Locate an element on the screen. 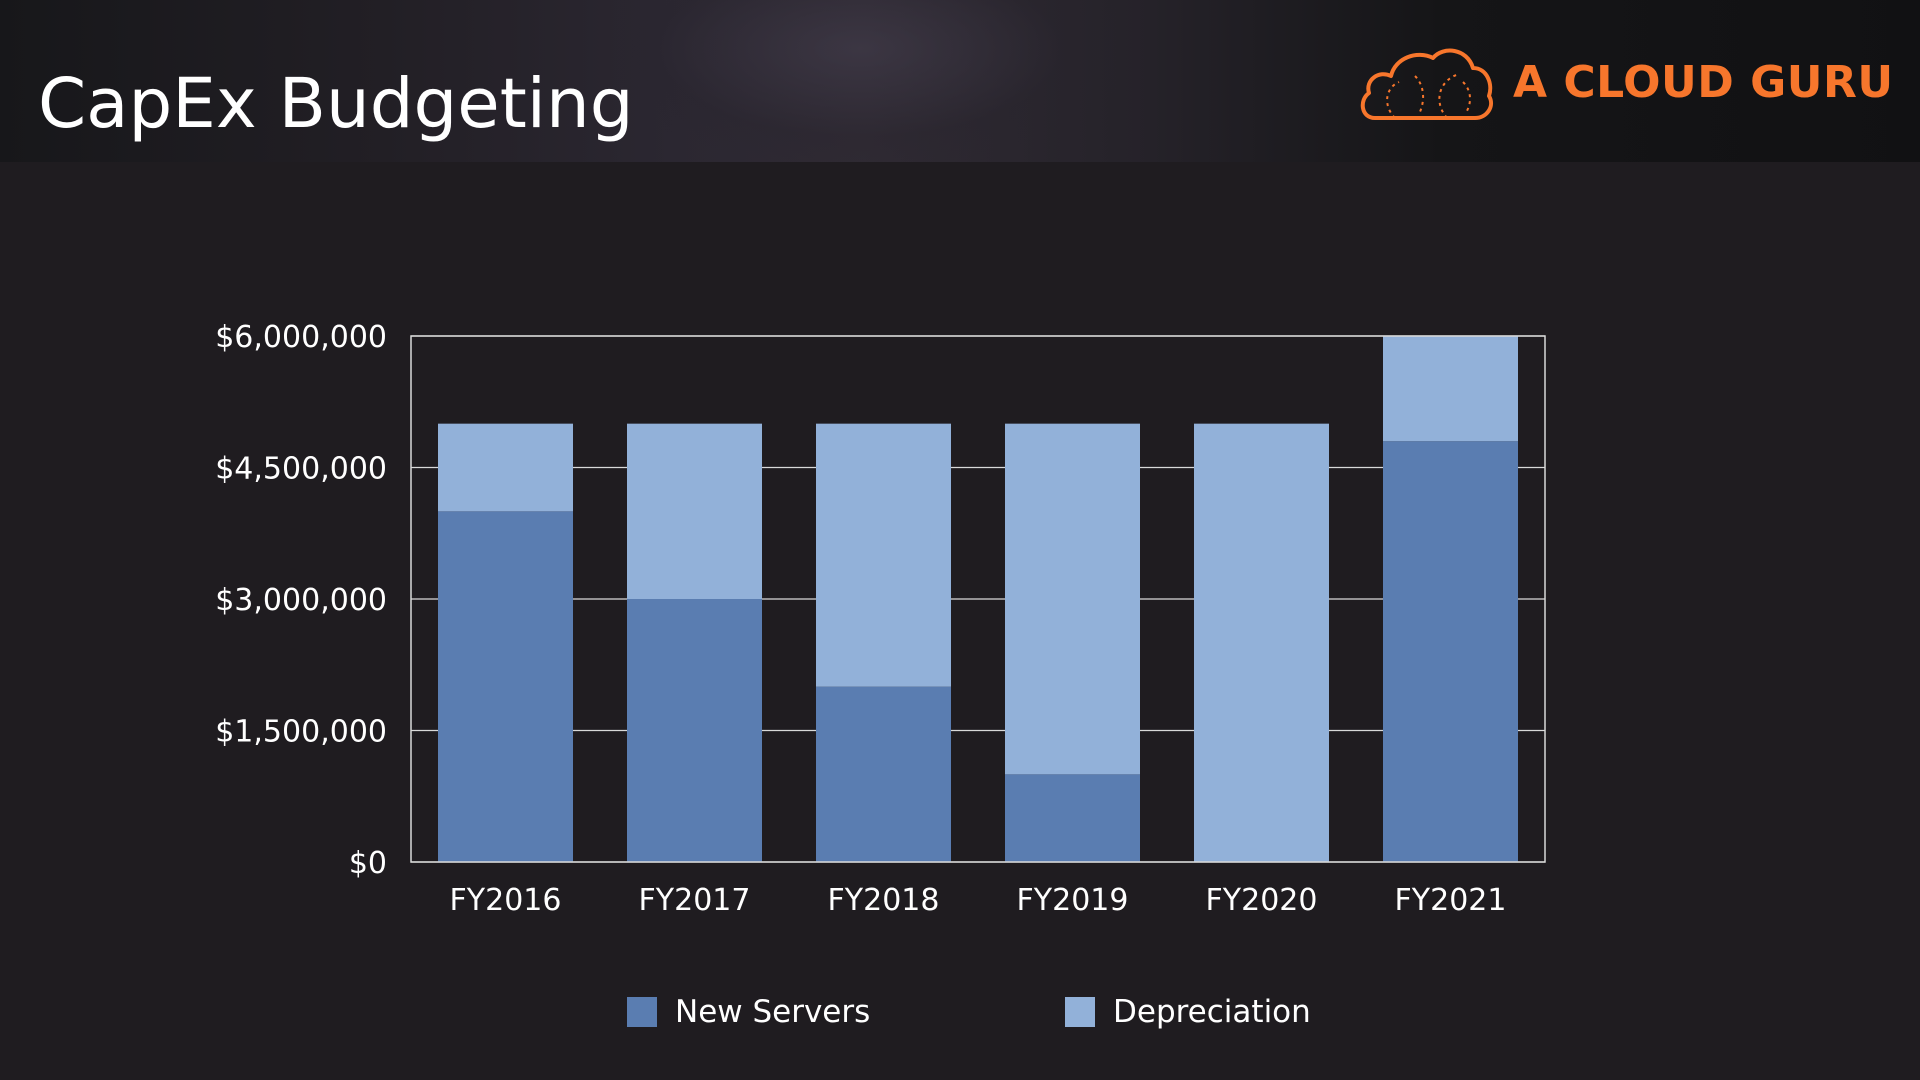 The width and height of the screenshot is (1920, 1080). y-tick-label: $0 is located at coordinates (368, 863).